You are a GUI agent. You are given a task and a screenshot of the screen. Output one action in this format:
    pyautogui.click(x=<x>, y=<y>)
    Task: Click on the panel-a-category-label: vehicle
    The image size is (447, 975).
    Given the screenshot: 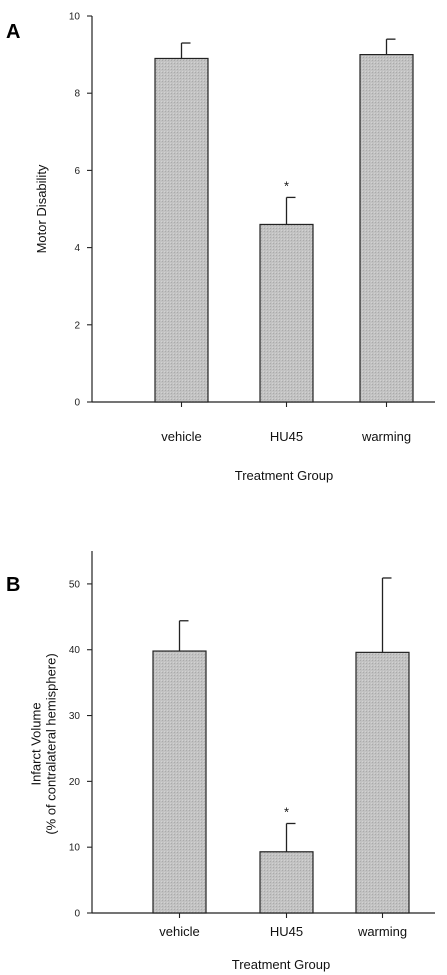 What is the action you would take?
    pyautogui.click(x=181, y=436)
    